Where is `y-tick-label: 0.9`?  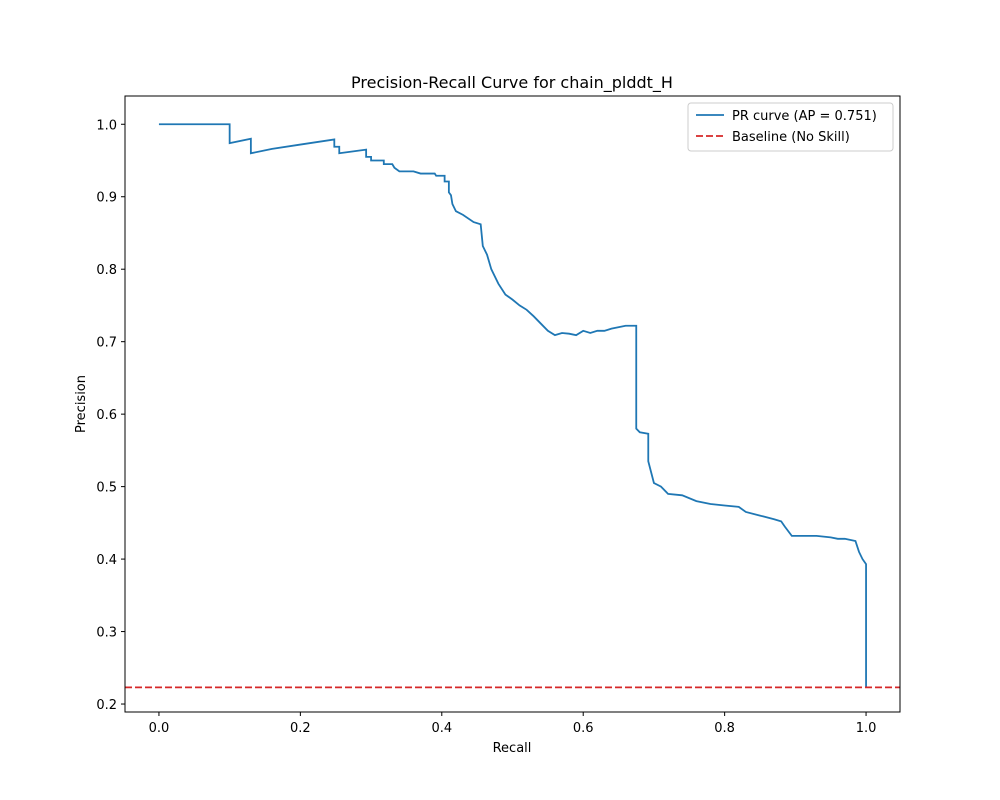
y-tick-label: 0.9 is located at coordinates (106, 198).